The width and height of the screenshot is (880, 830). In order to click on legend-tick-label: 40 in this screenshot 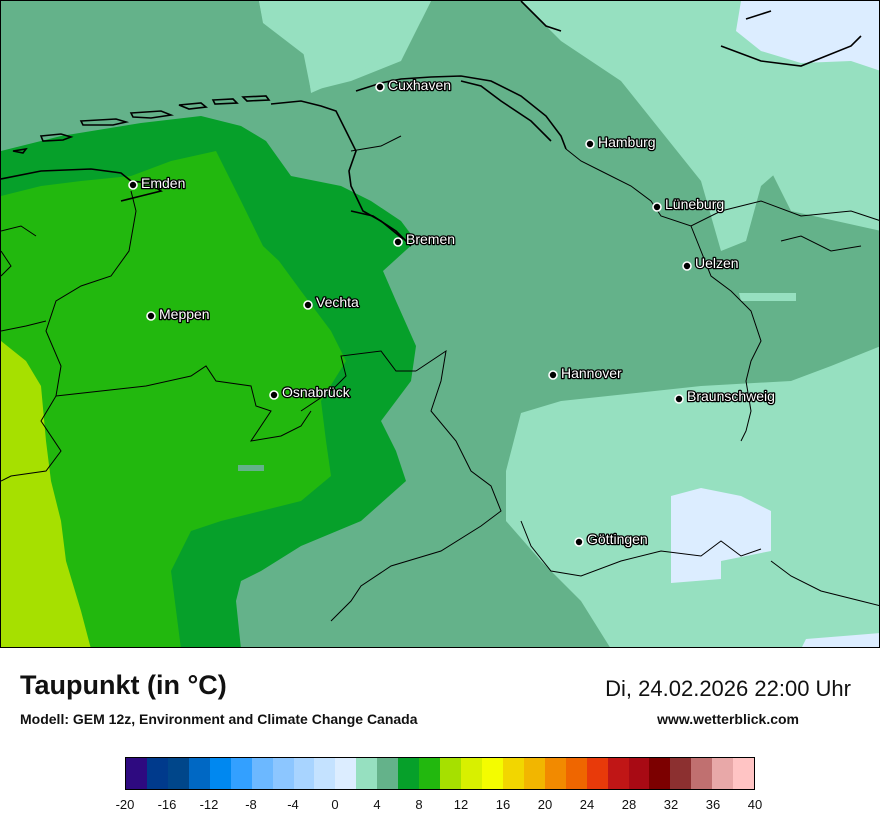, I will do `click(755, 804)`.